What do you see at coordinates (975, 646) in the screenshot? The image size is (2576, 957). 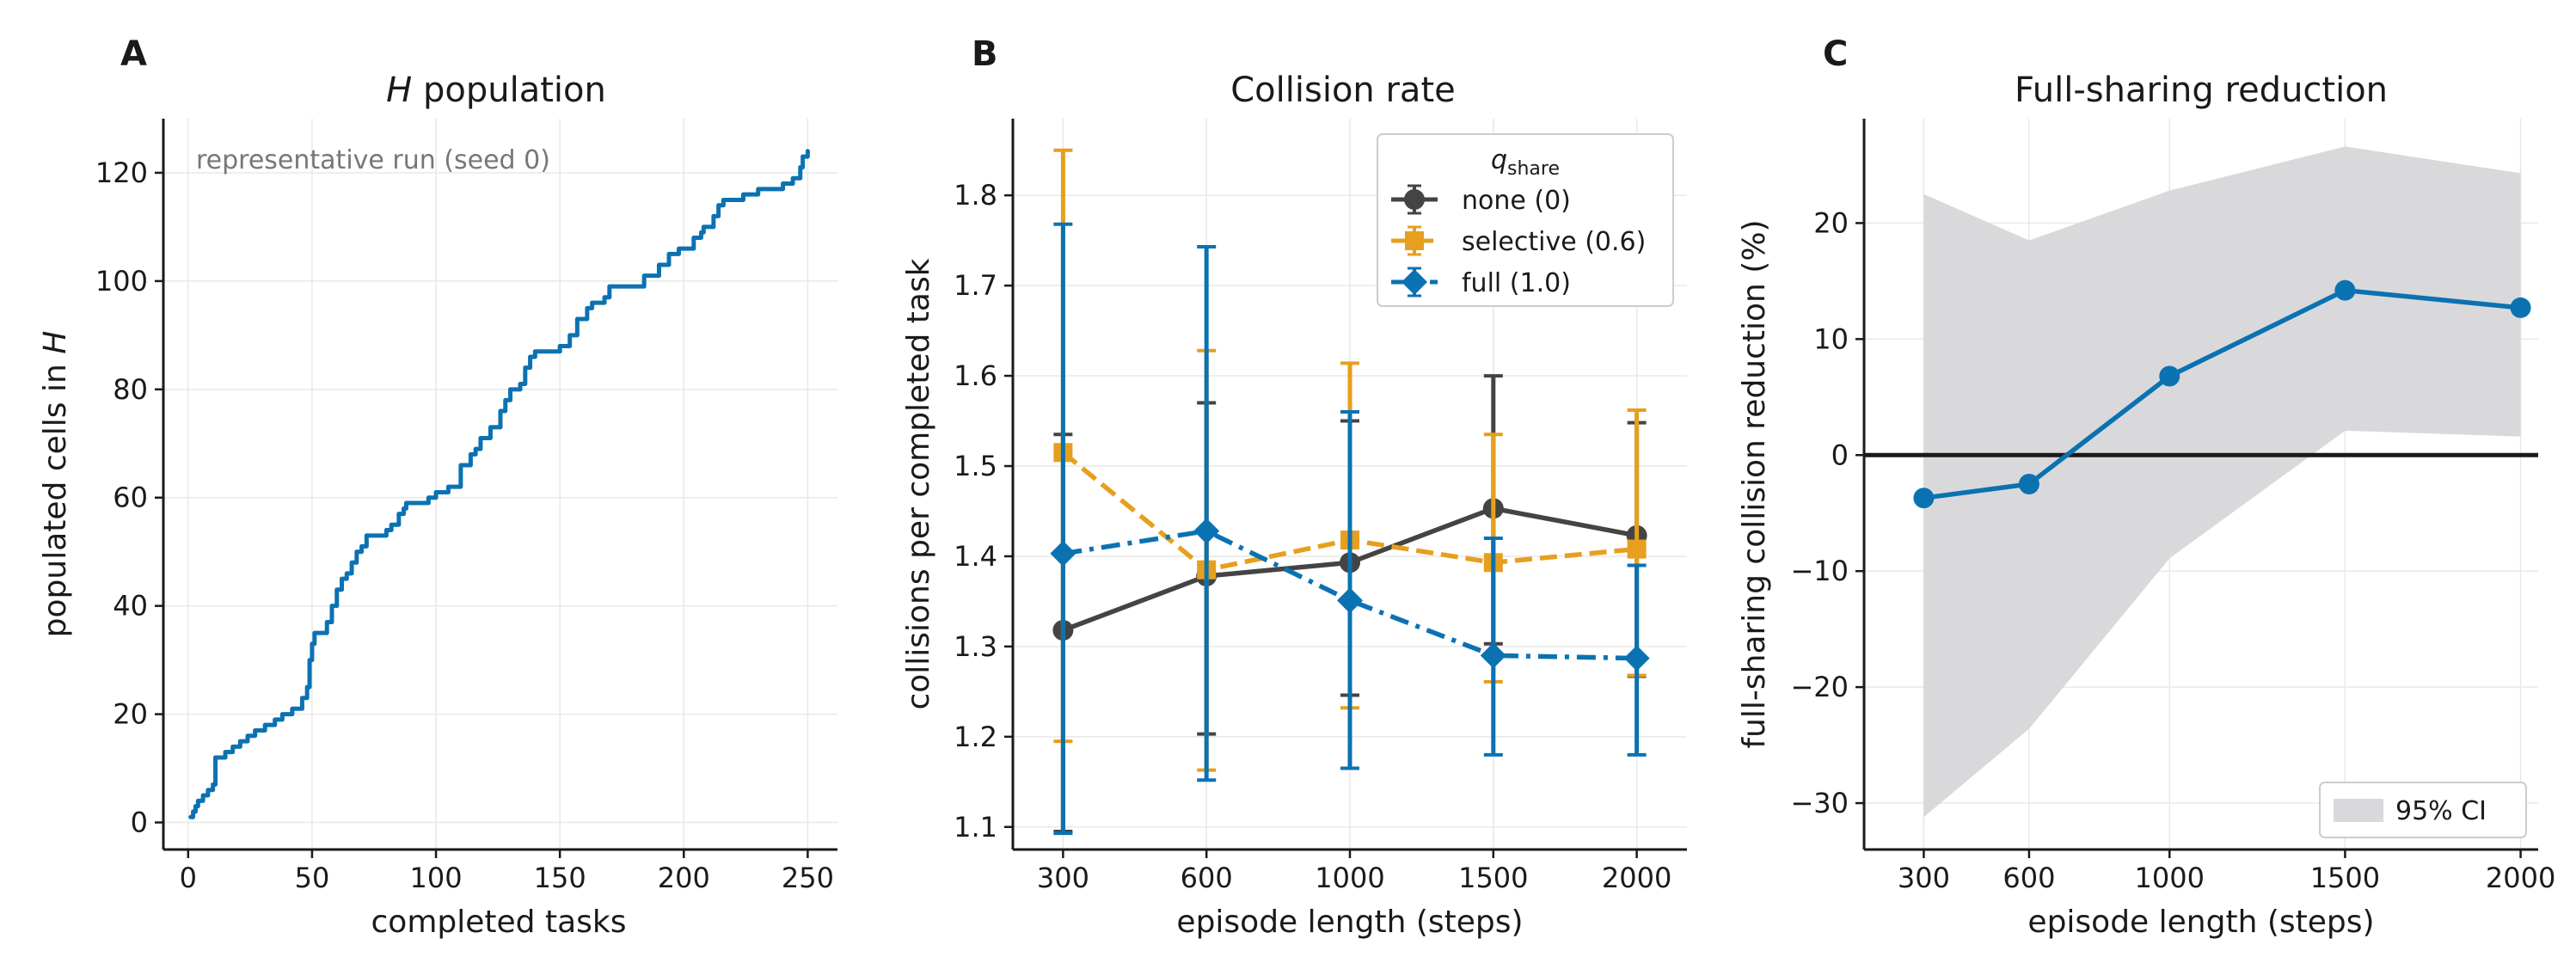 I see `y-tick-label: 1.3` at bounding box center [975, 646].